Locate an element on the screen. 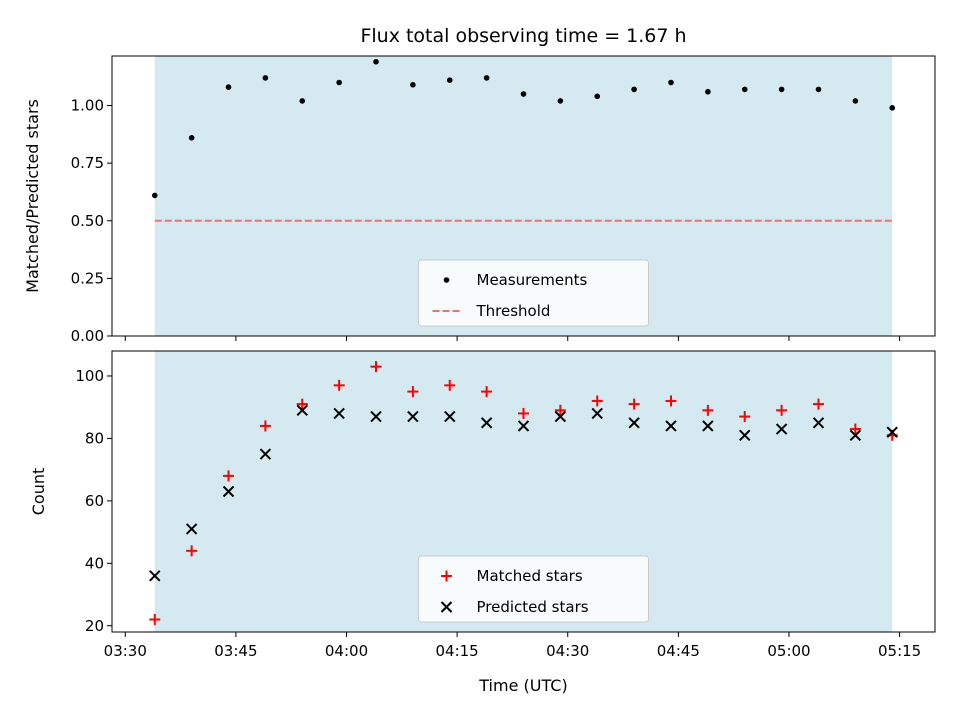 The width and height of the screenshot is (960, 720). y-tick-label: 0.75 is located at coordinates (87, 163).